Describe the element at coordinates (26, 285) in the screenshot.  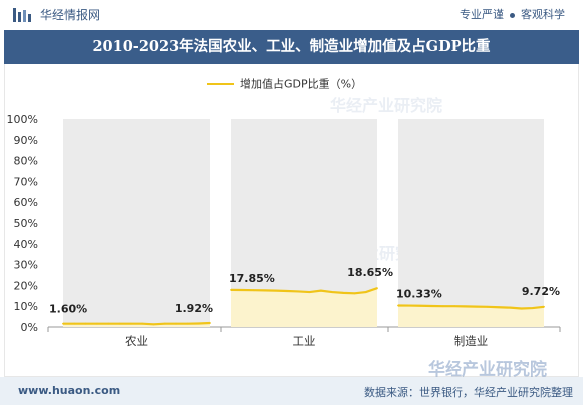
I see `y-tick-label: 20%` at that location.